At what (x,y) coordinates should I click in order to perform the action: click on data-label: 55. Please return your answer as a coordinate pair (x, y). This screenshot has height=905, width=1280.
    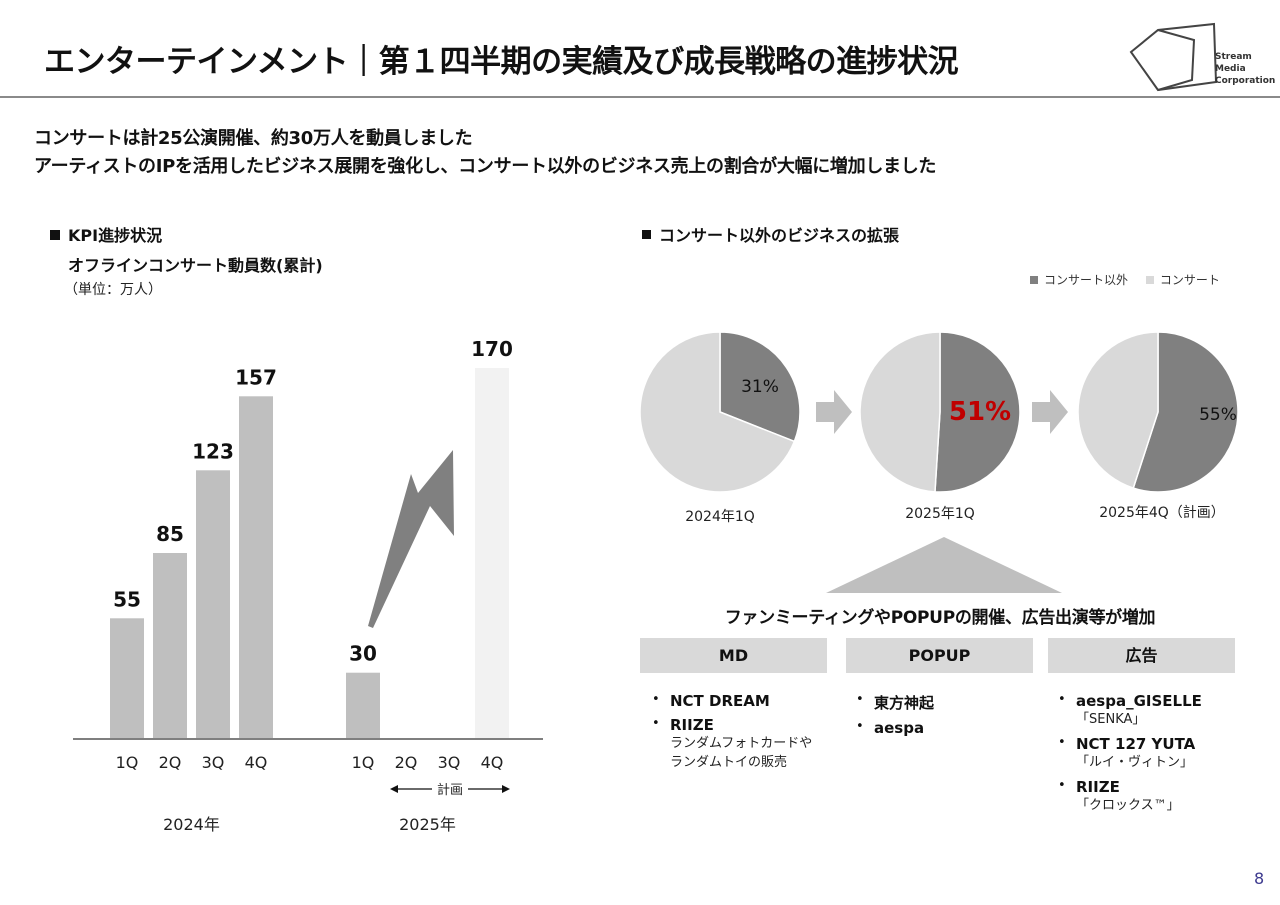
    Looking at the image, I should click on (127, 599).